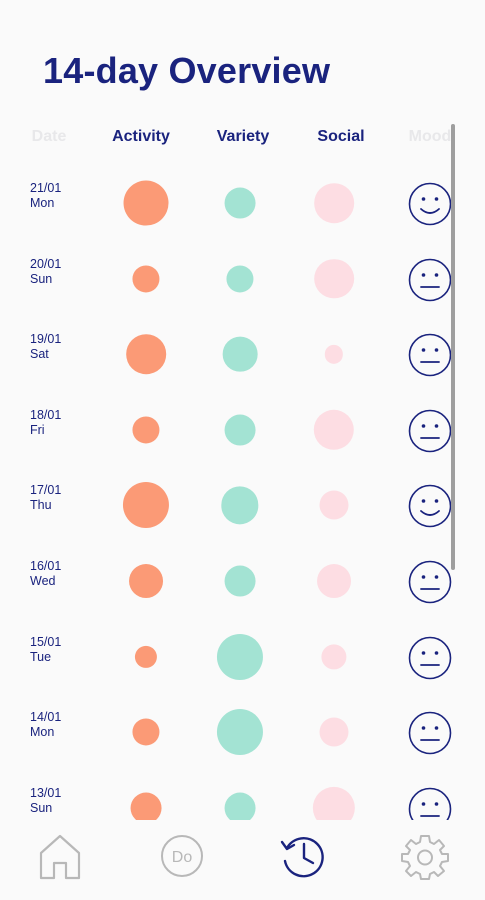  I want to click on home-icon, so click(60, 857).